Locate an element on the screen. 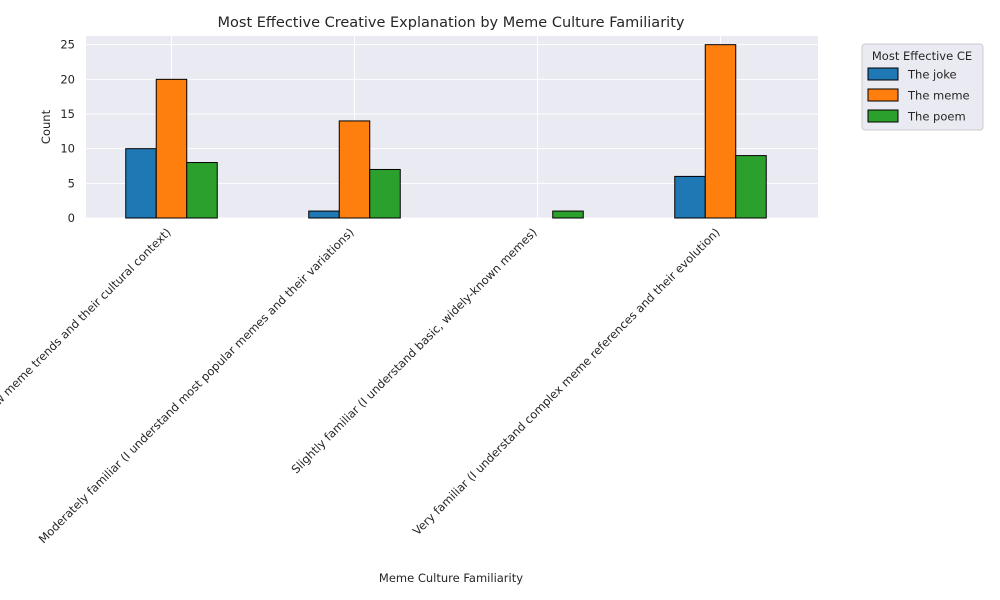 The image size is (1000, 600). y-axis-label: Count is located at coordinates (46, 126).